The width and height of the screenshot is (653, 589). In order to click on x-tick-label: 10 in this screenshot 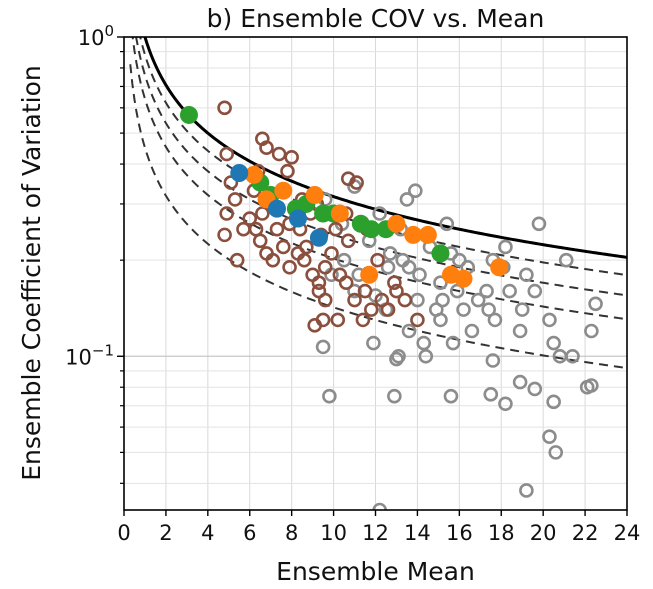, I will do `click(333, 533)`.